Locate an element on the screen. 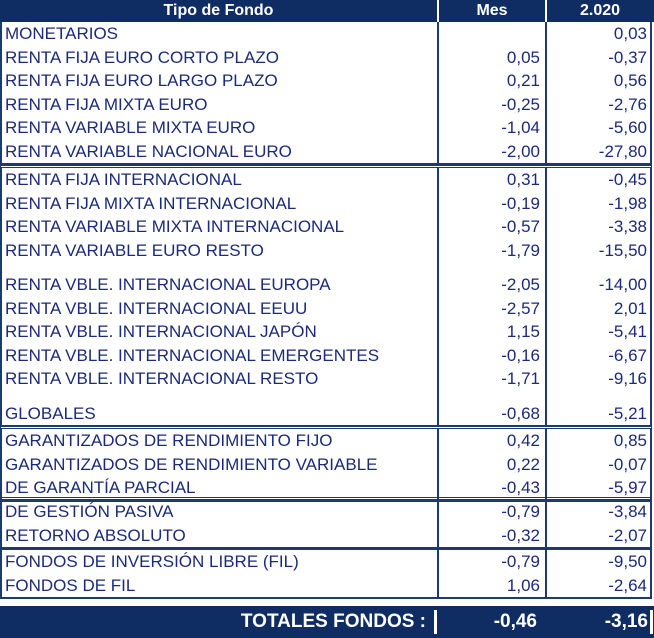  totals-label: TOTALES FONDOS : is located at coordinates (333, 621).